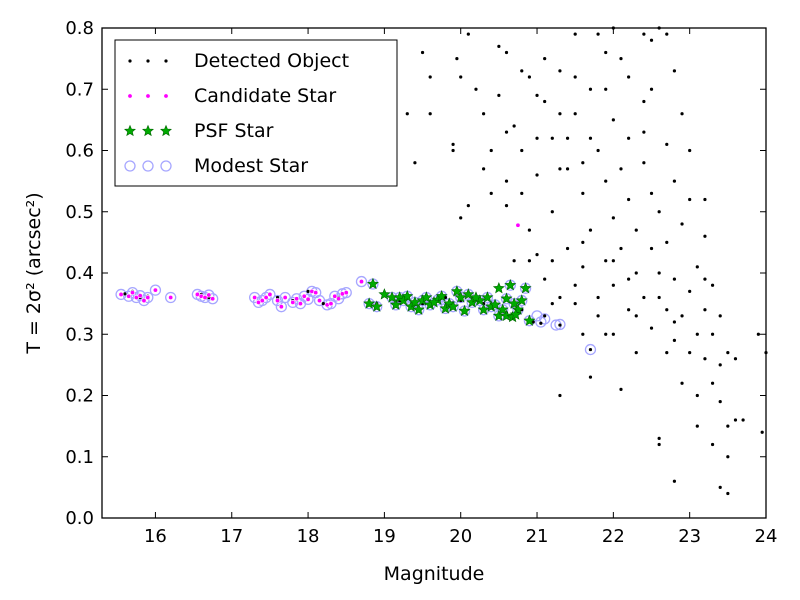 The height and width of the screenshot is (600, 800). Describe the element at coordinates (319, 266) in the screenshot. I see `series-candidate-star` at that location.